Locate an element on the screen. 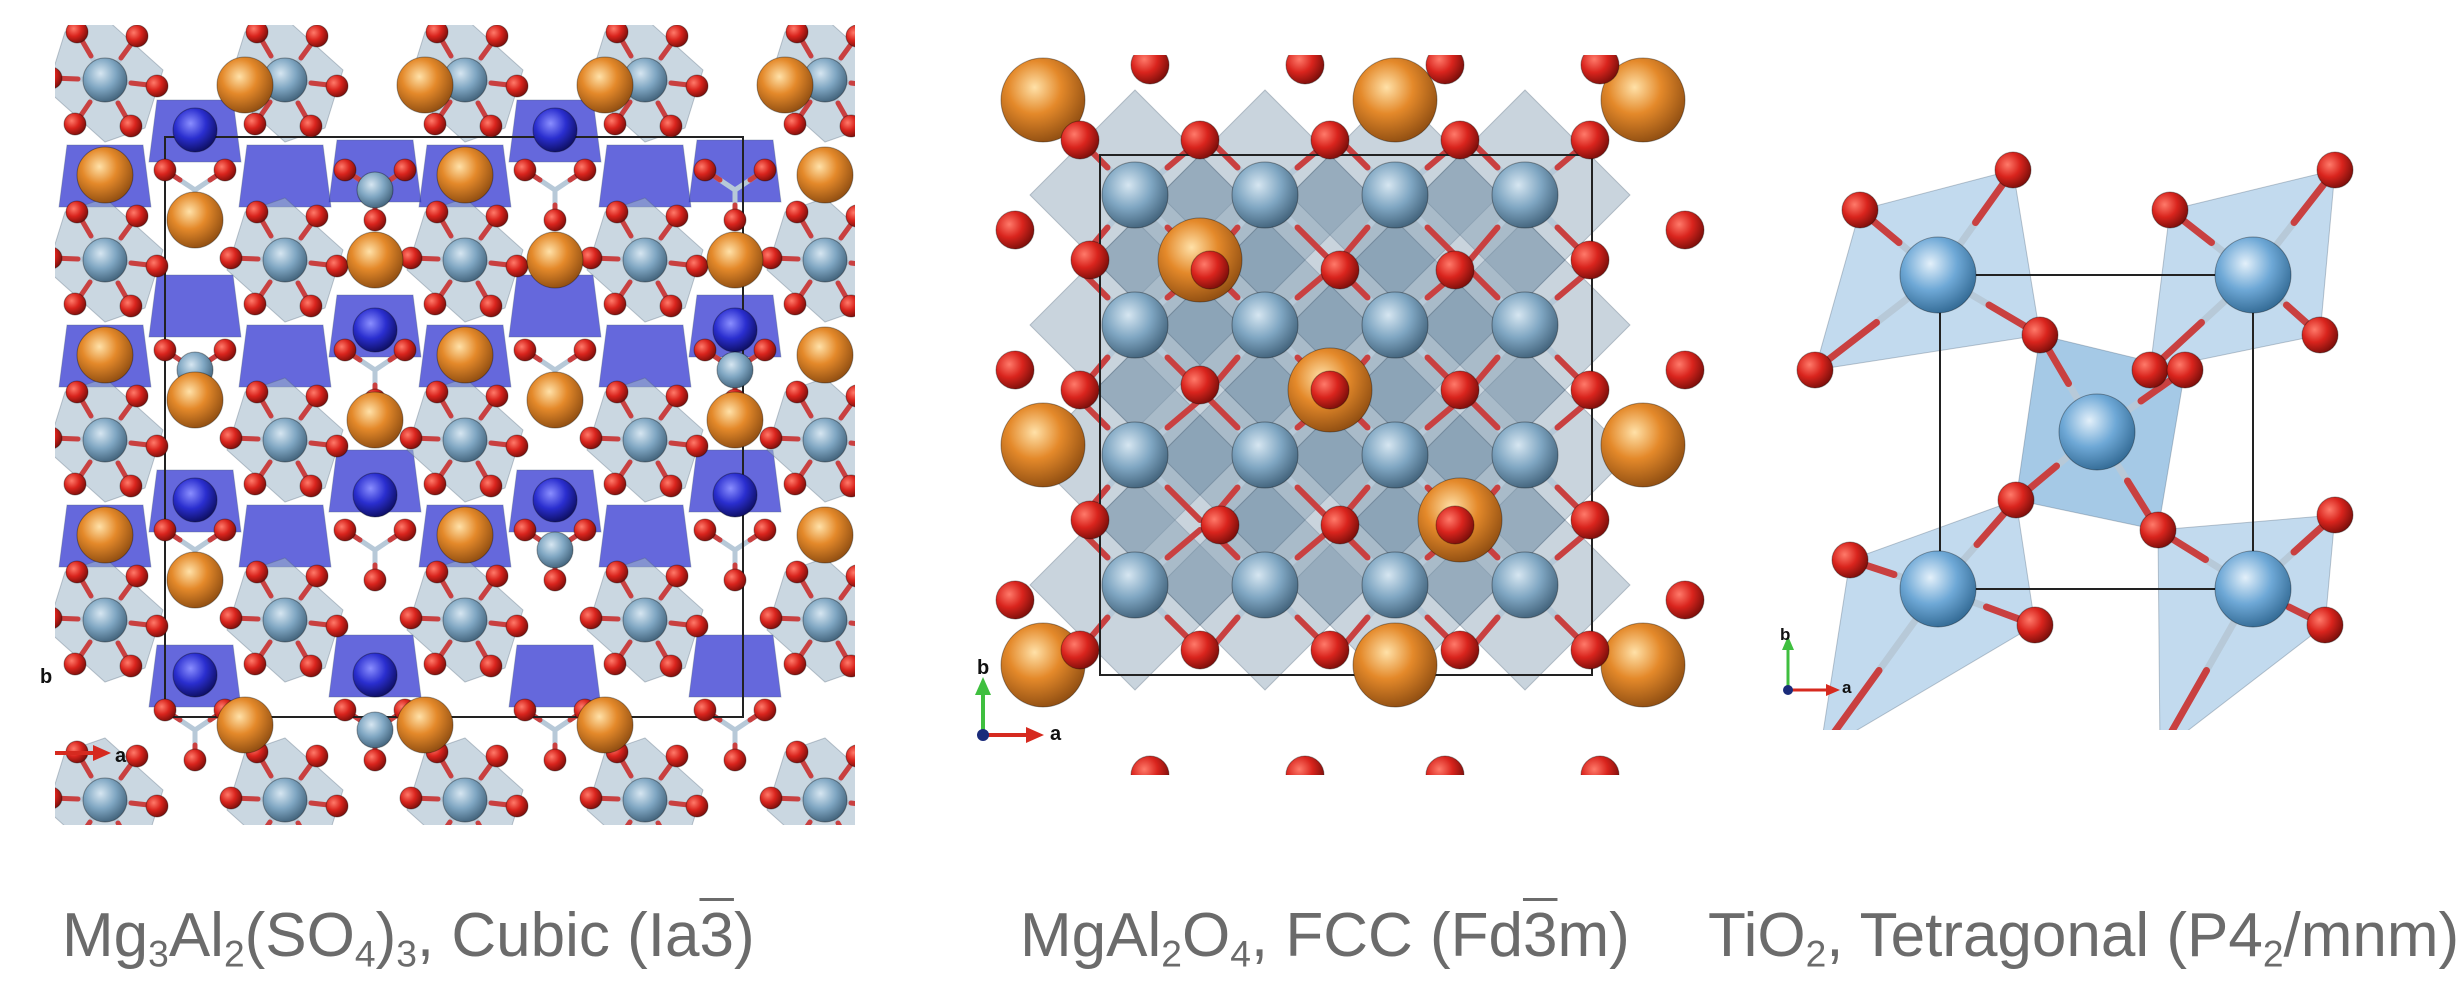 The width and height of the screenshot is (2458, 998). unit-cell-outline is located at coordinates (2096, 432).